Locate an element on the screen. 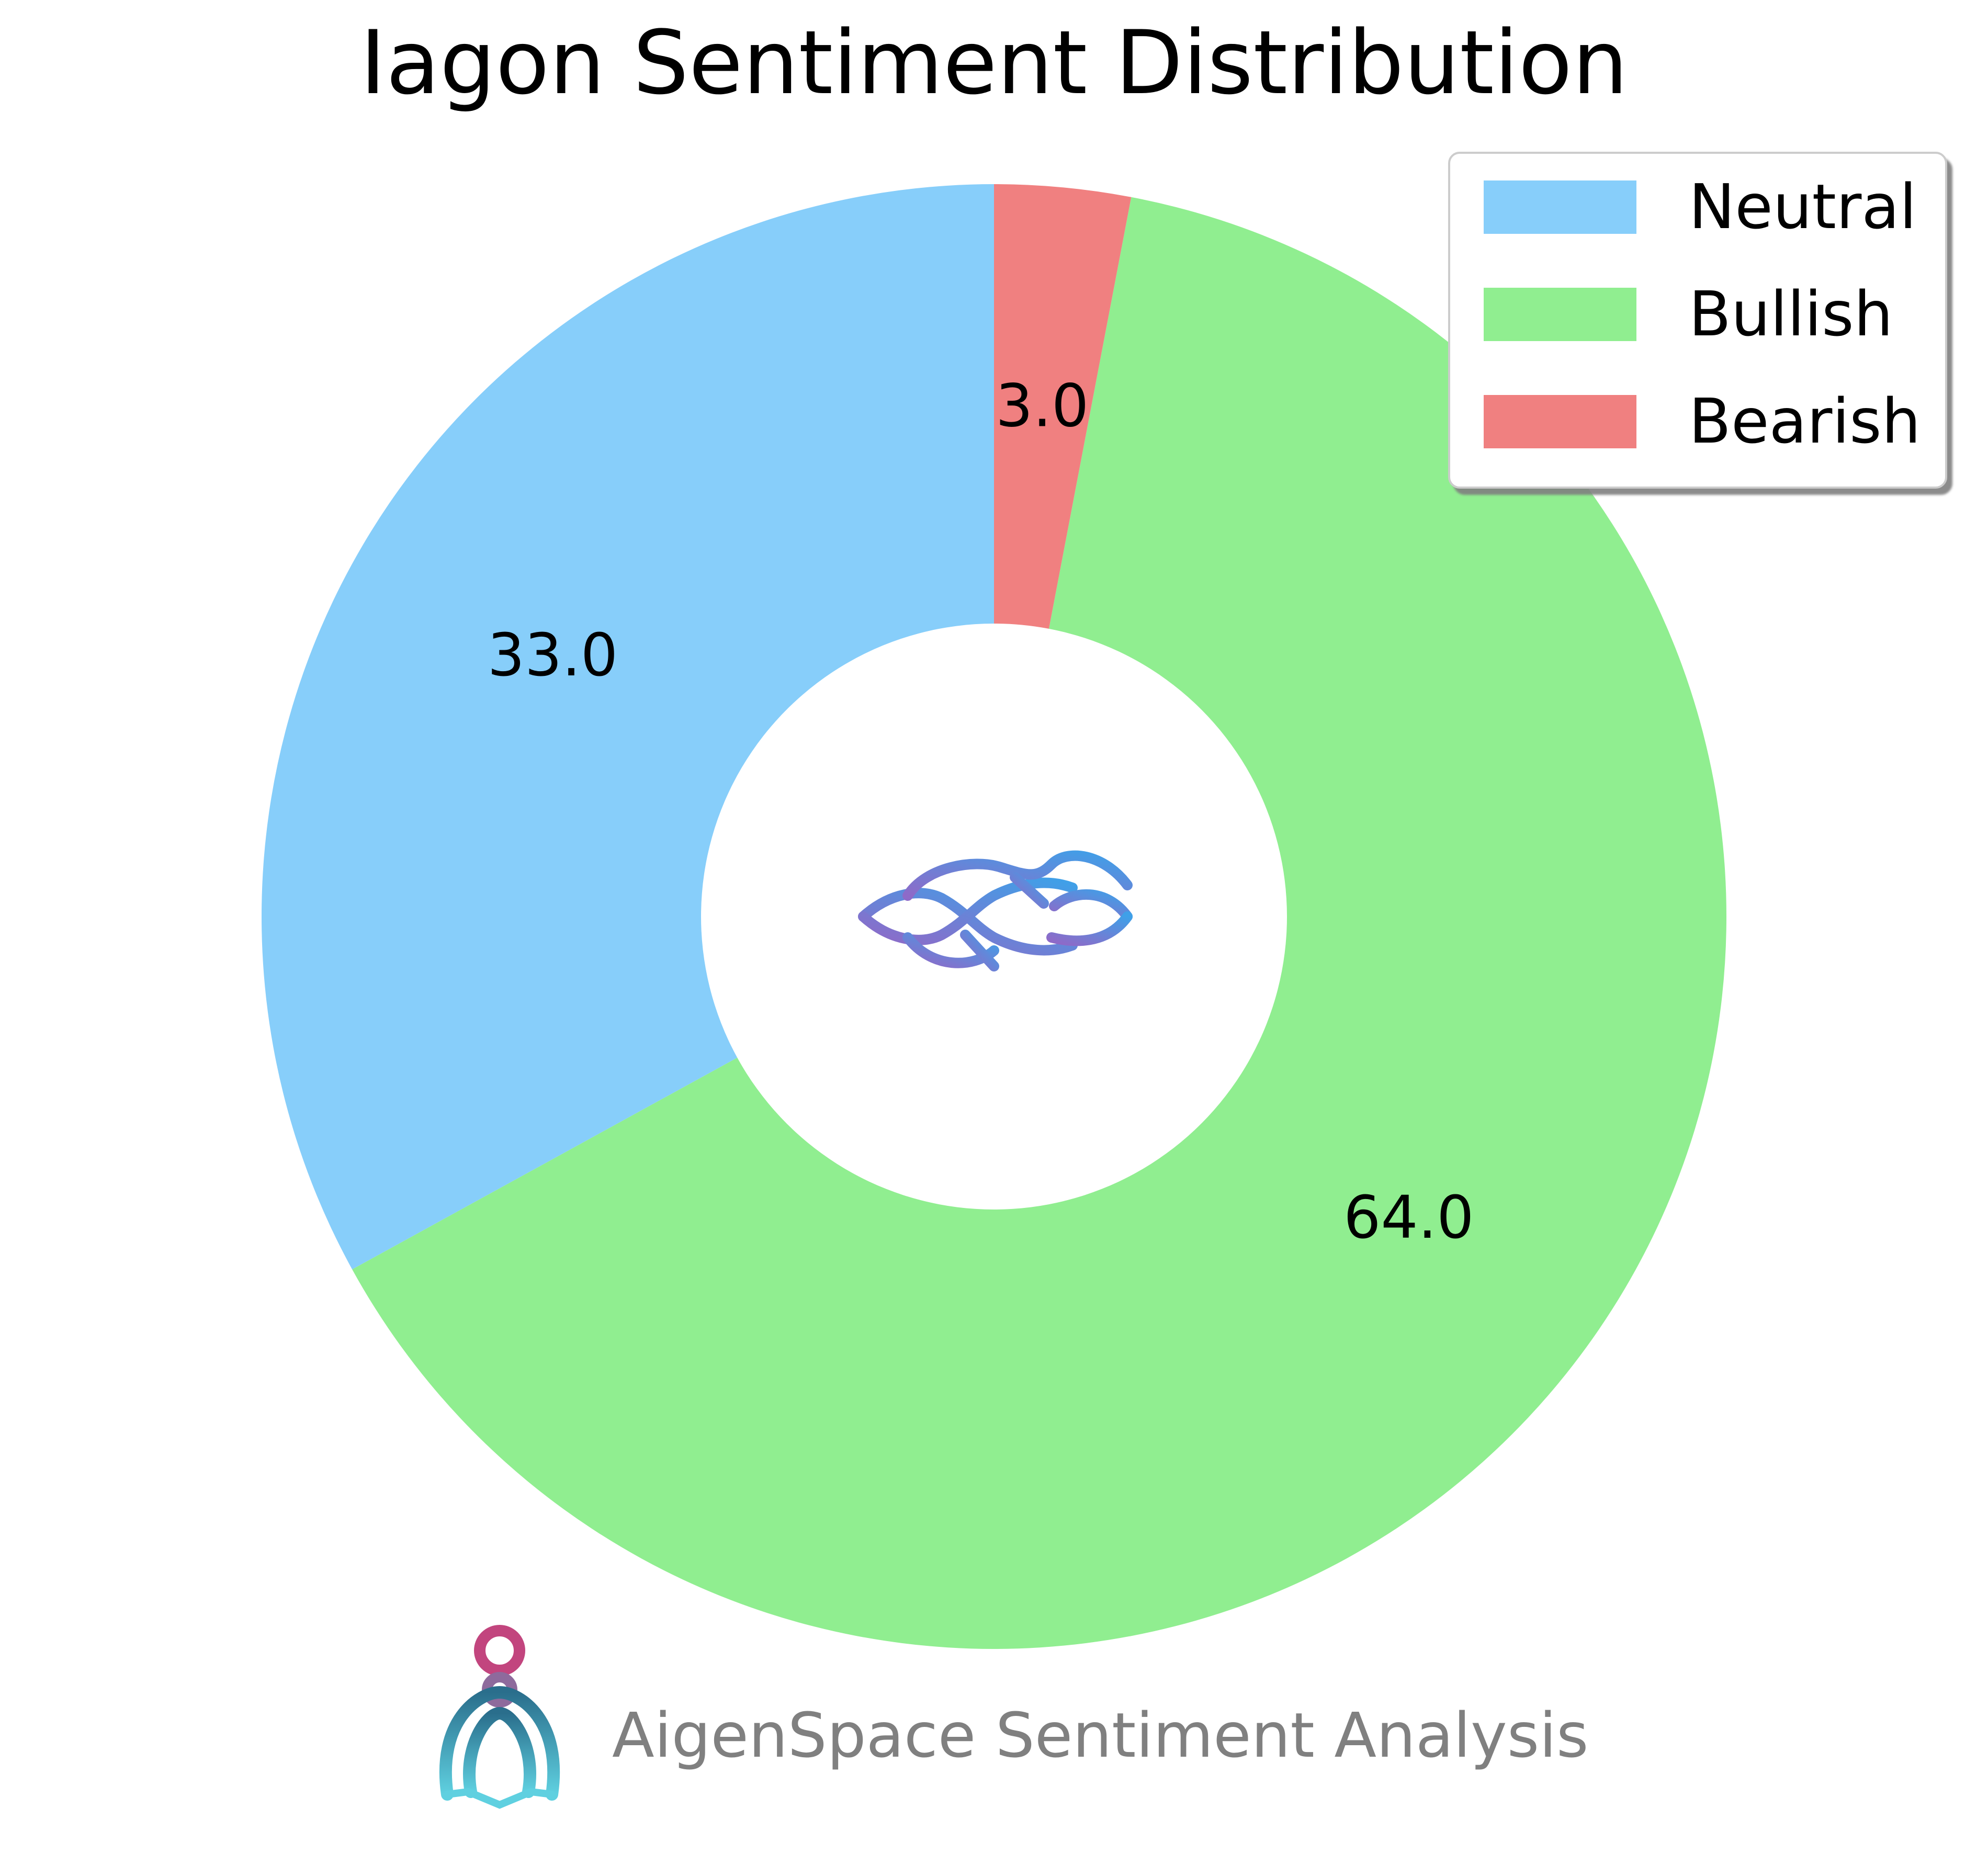  slice-label-bearish: 3.0 is located at coordinates (1043, 406).